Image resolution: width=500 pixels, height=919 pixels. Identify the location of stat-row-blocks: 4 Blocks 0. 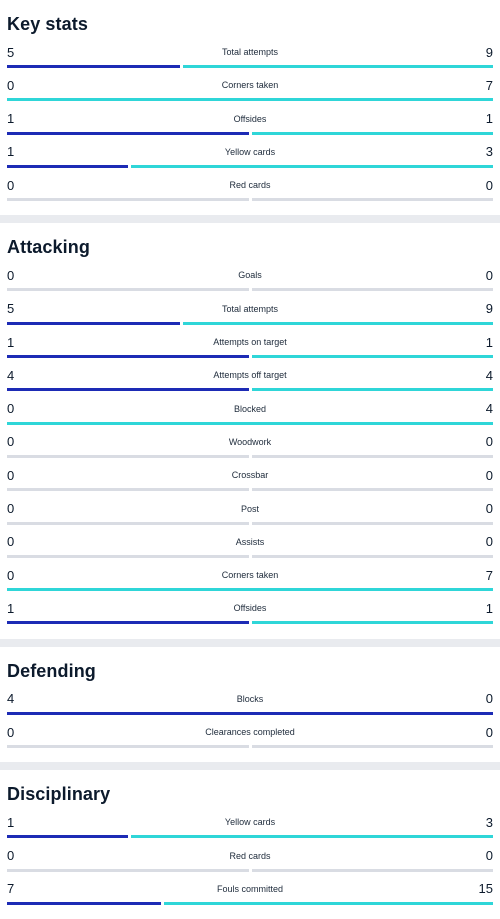
(250, 706).